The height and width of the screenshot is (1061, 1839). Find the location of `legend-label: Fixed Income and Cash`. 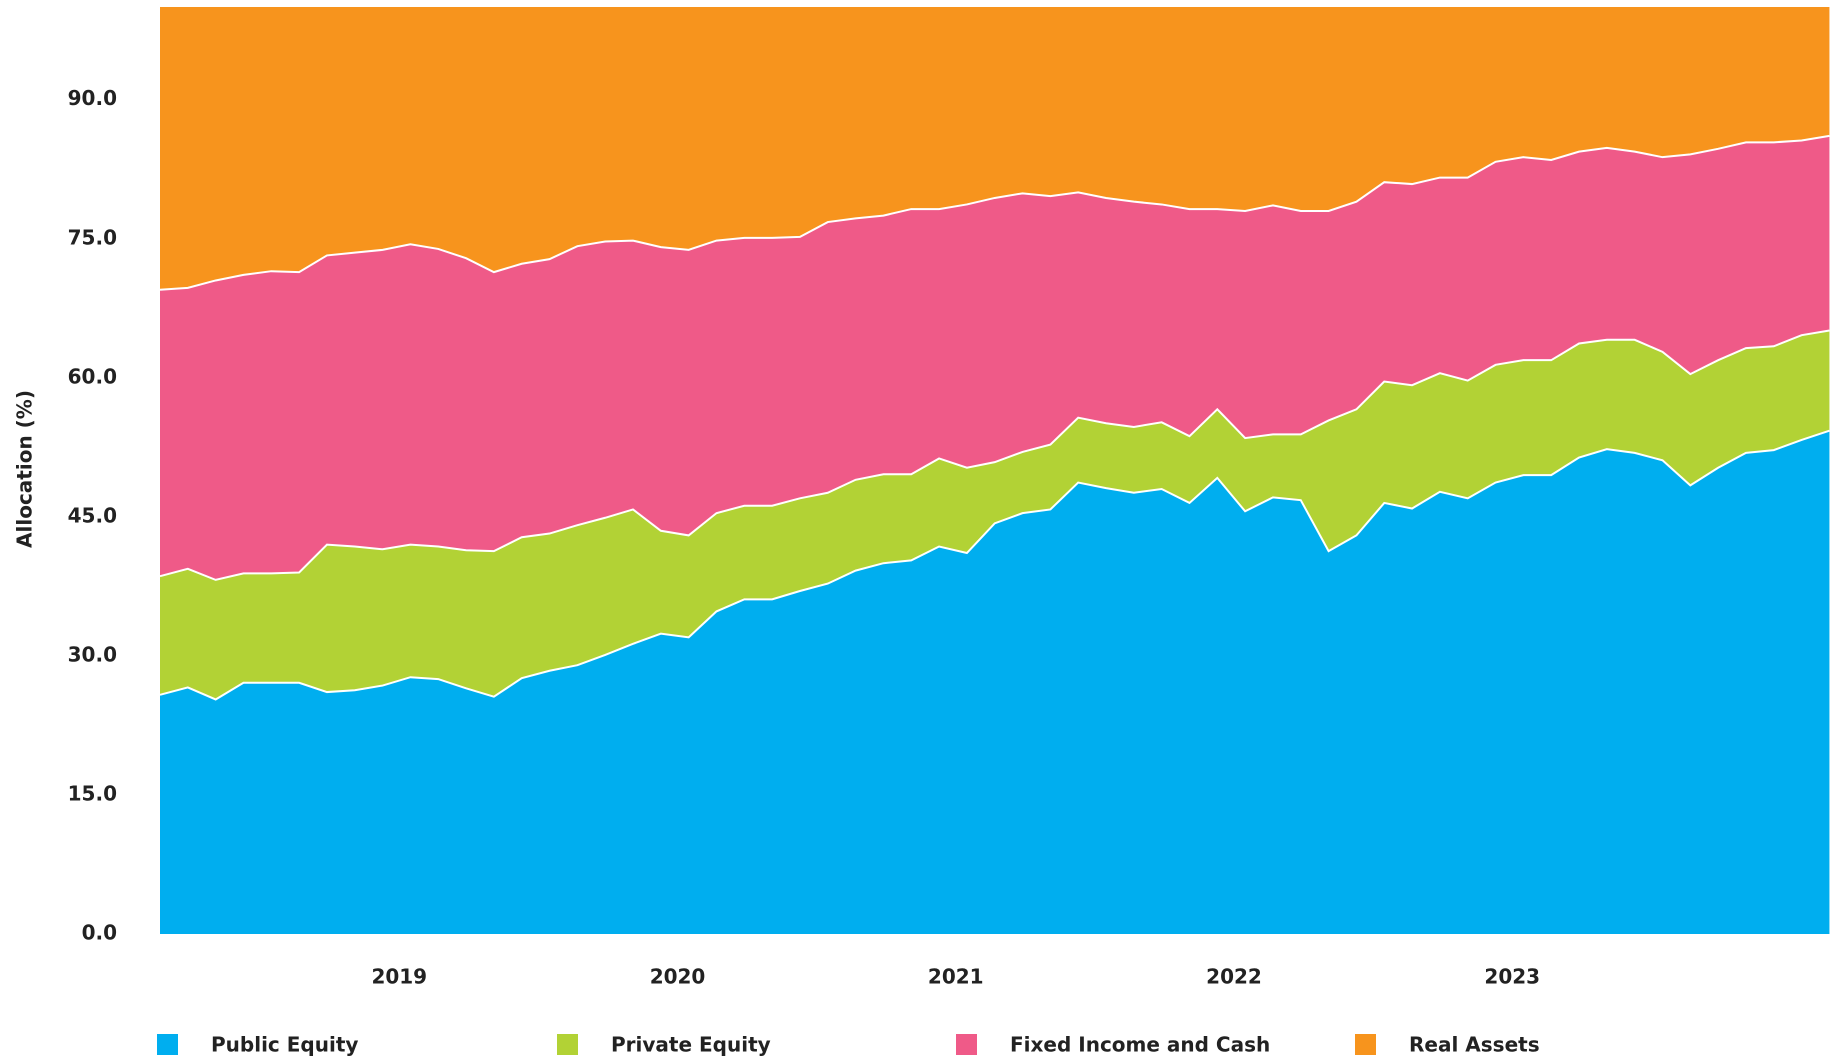

legend-label: Fixed Income and Cash is located at coordinates (1140, 1045).